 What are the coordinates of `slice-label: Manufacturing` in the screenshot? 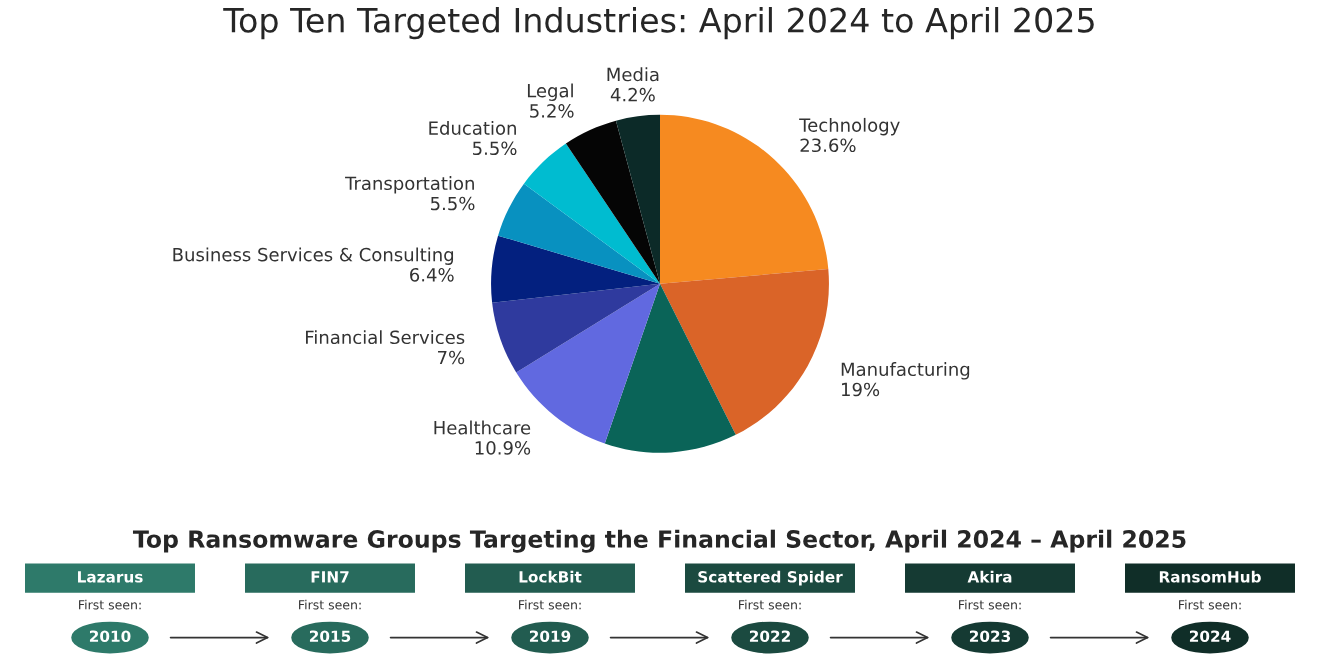 It's located at (905, 371).